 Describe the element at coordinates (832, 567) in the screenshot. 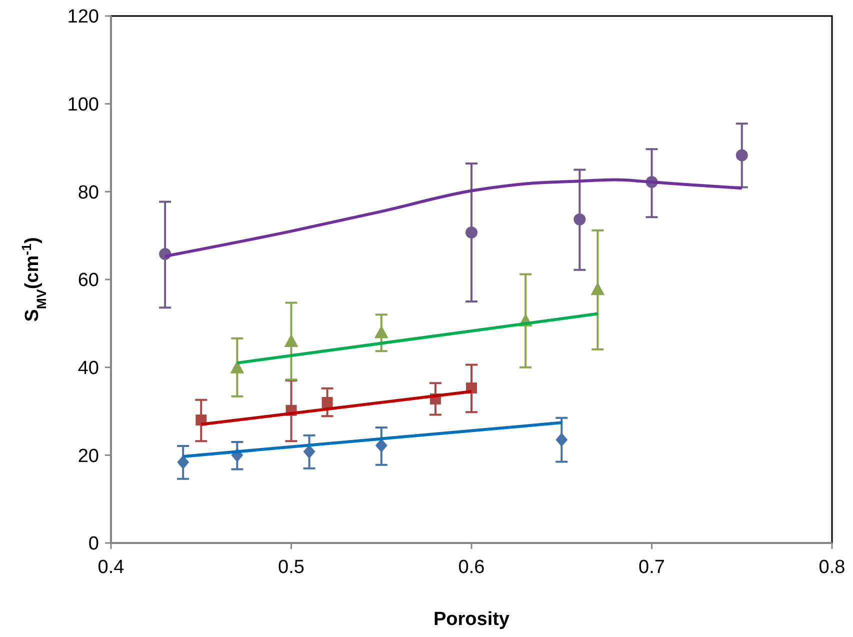

I see `x-tick-label: 0.8` at that location.